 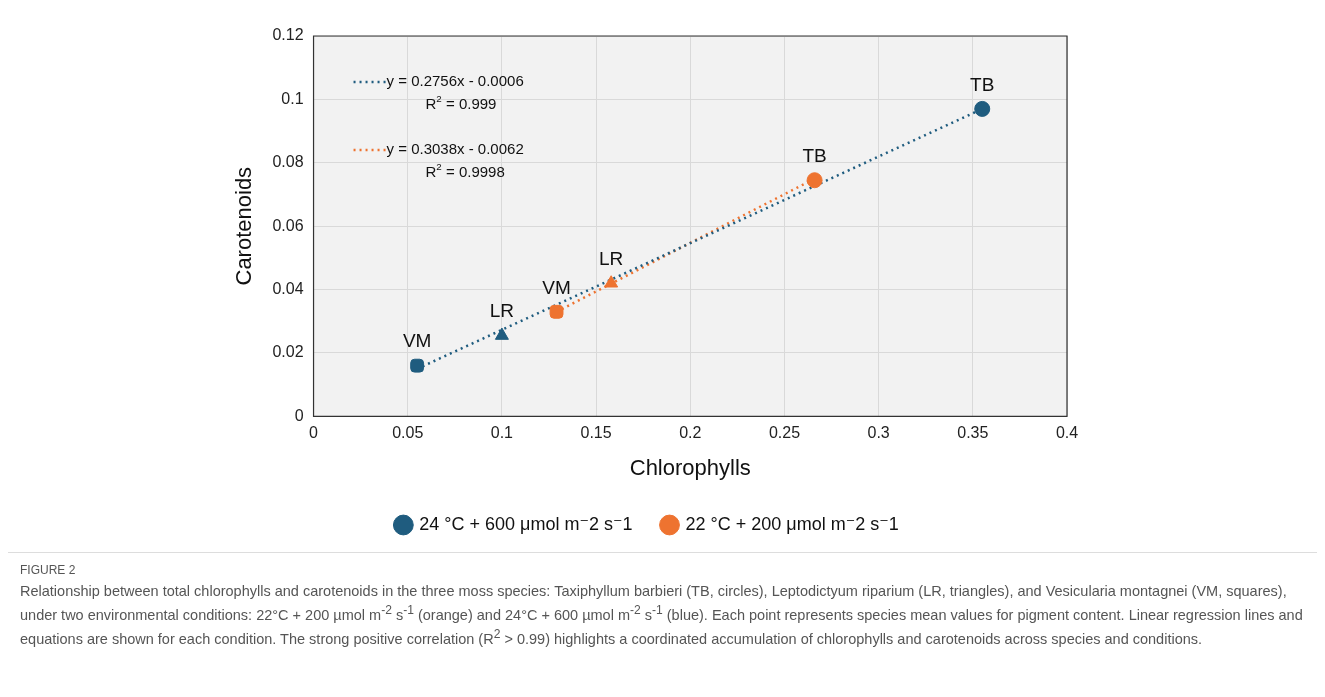 What do you see at coordinates (502, 433) in the screenshot?
I see `x-tick-label: 0.1` at bounding box center [502, 433].